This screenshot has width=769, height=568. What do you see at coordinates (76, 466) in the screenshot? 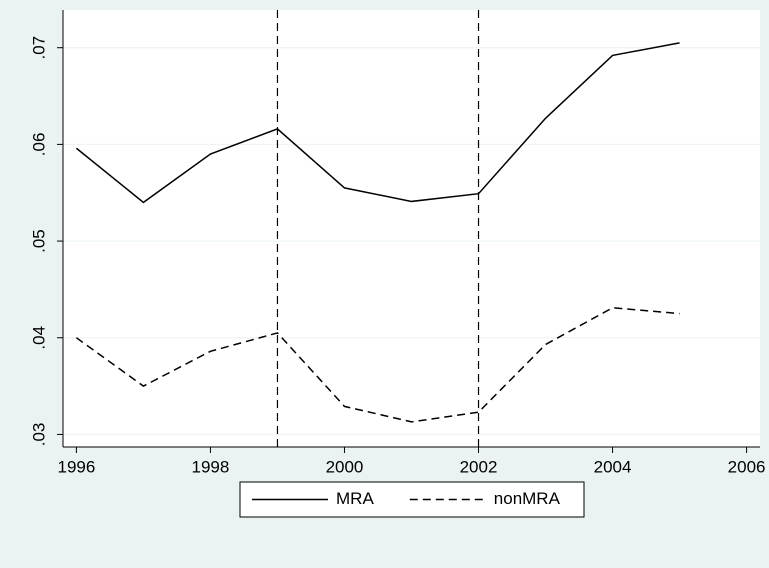
I see `x-tick-label: 1996` at bounding box center [76, 466].